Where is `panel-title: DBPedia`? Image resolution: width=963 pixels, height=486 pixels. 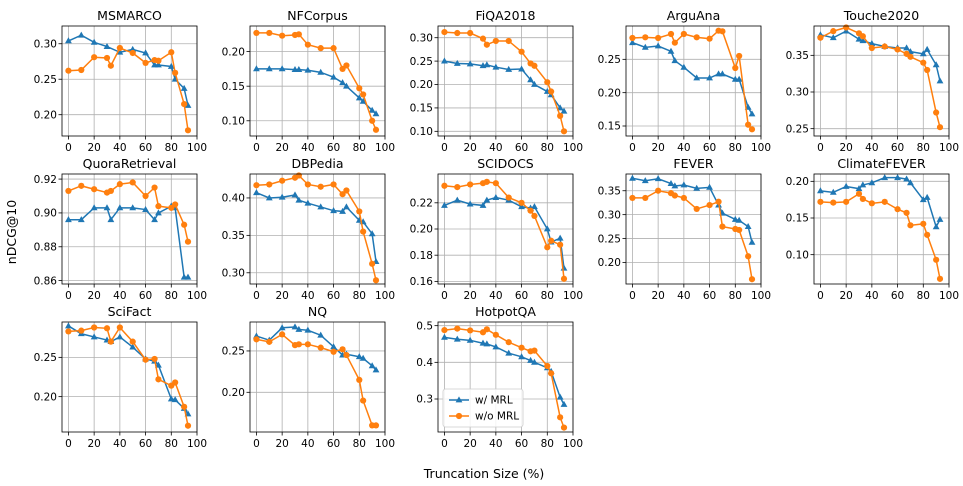
panel-title: DBPedia is located at coordinates (317, 163).